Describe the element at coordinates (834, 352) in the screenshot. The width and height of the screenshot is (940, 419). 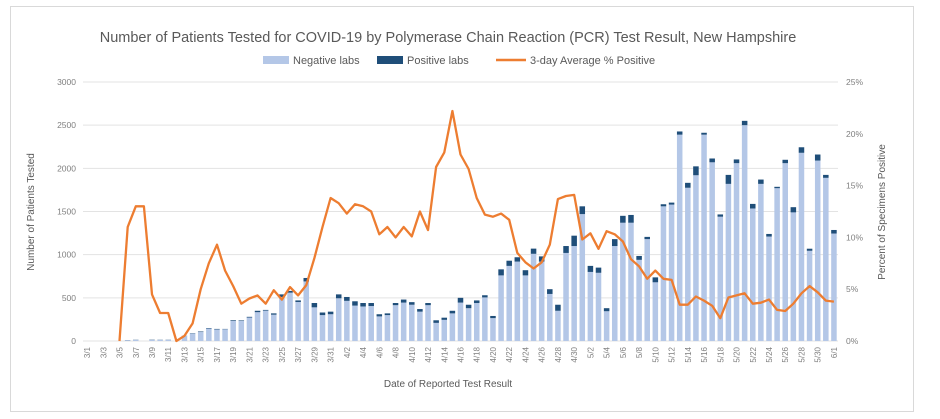
I see `x-tick-label: 6/1` at that location.